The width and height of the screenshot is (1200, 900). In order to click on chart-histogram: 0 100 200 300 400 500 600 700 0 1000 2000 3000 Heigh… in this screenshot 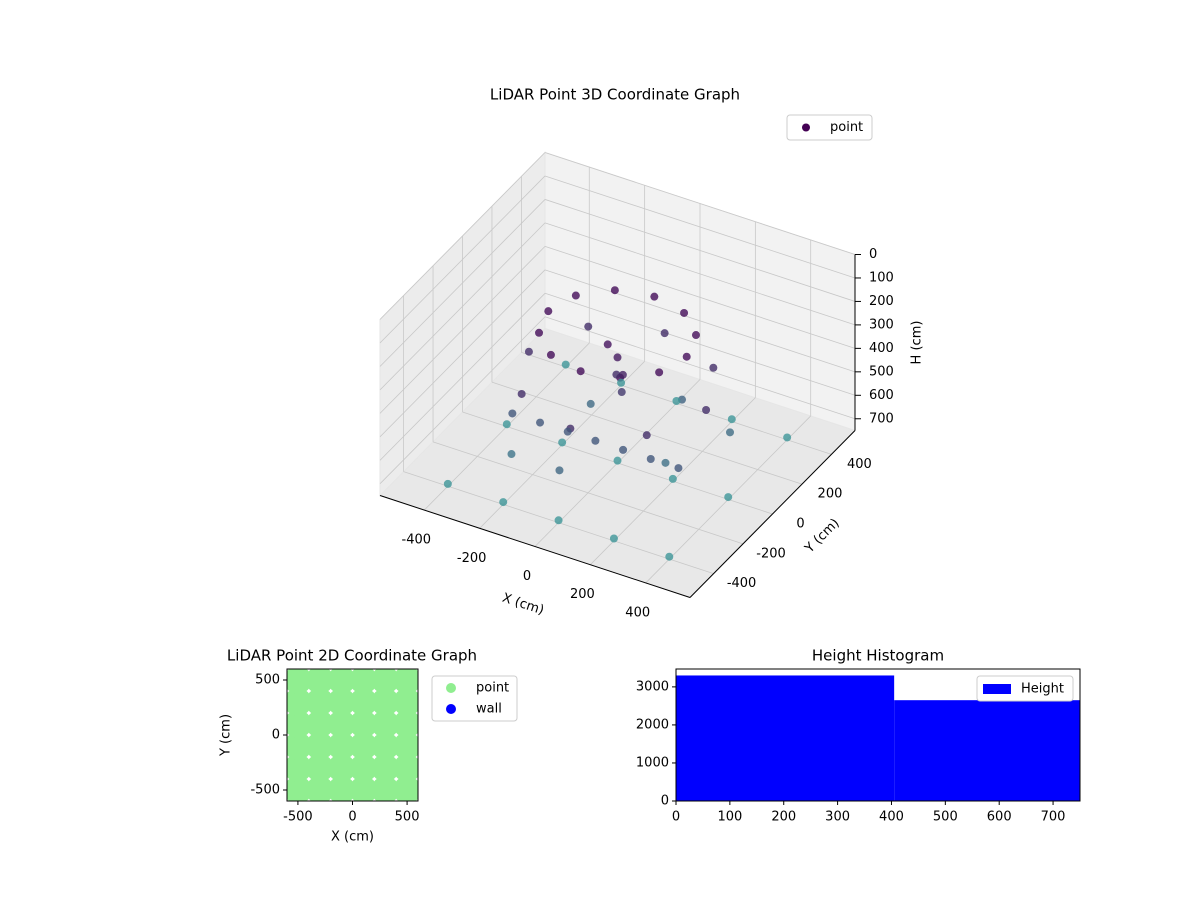, I will do `click(858, 746)`.